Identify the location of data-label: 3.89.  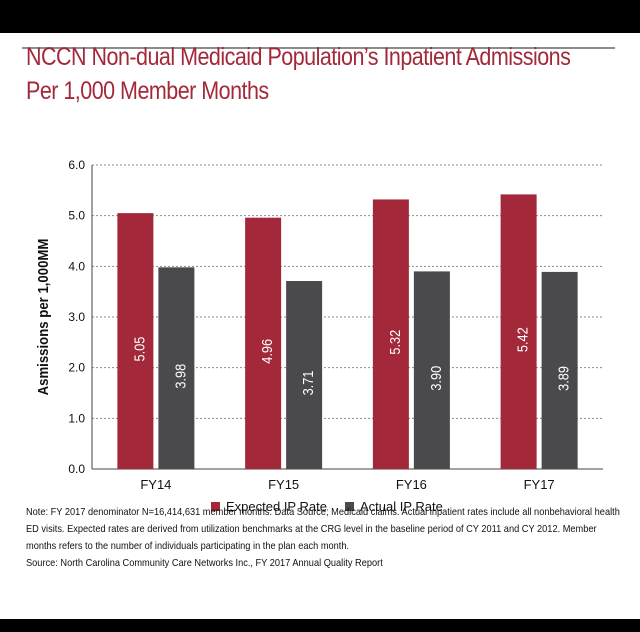
(563, 378).